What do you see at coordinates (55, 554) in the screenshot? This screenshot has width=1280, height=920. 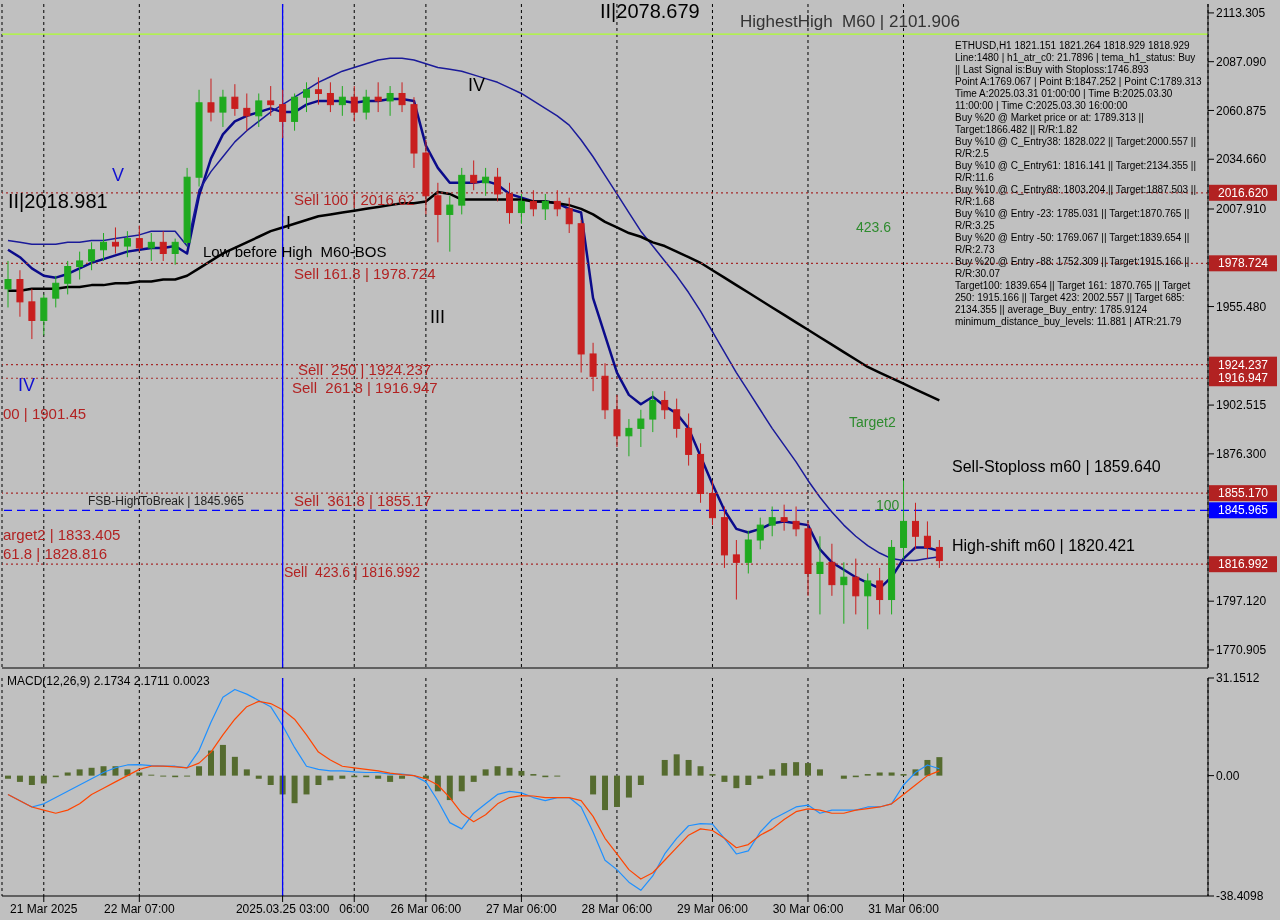 I see `annotation: 61.8 | 1828.816` at bounding box center [55, 554].